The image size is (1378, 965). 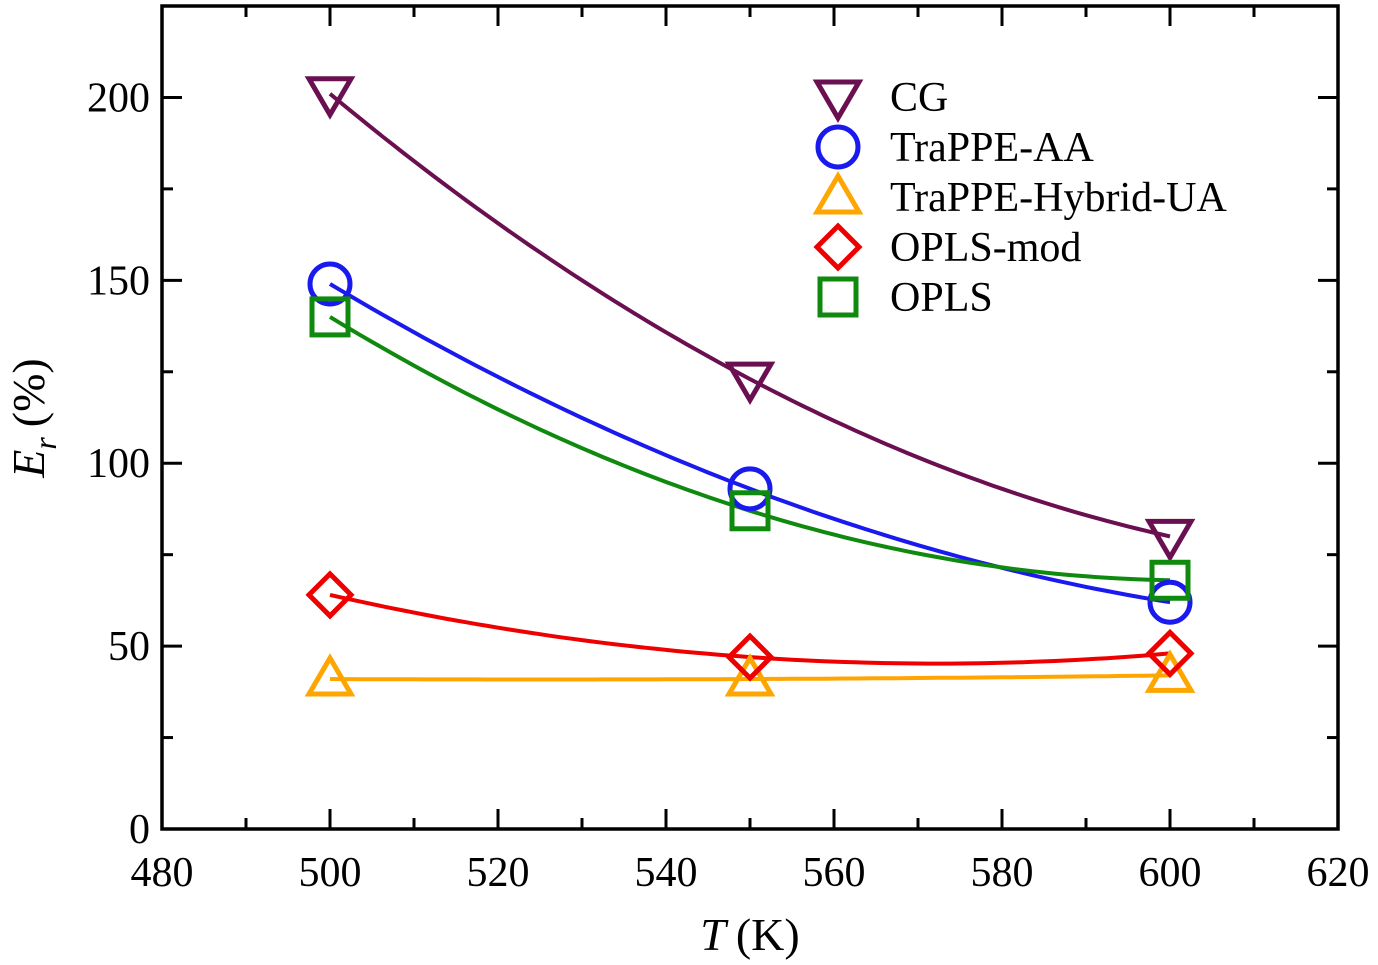 I want to click on y-axis-title: Er(%), so click(x=33, y=418).